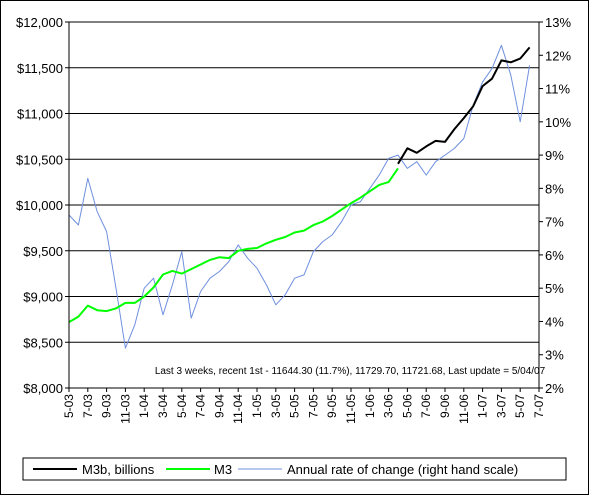  What do you see at coordinates (554, 288) in the screenshot?
I see `right-tick-label: 5%` at bounding box center [554, 288].